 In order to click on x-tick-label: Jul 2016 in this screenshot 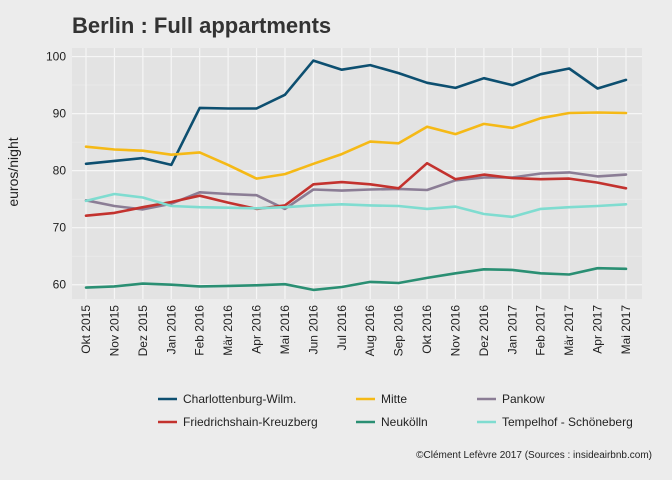, I will do `click(342, 328)`.